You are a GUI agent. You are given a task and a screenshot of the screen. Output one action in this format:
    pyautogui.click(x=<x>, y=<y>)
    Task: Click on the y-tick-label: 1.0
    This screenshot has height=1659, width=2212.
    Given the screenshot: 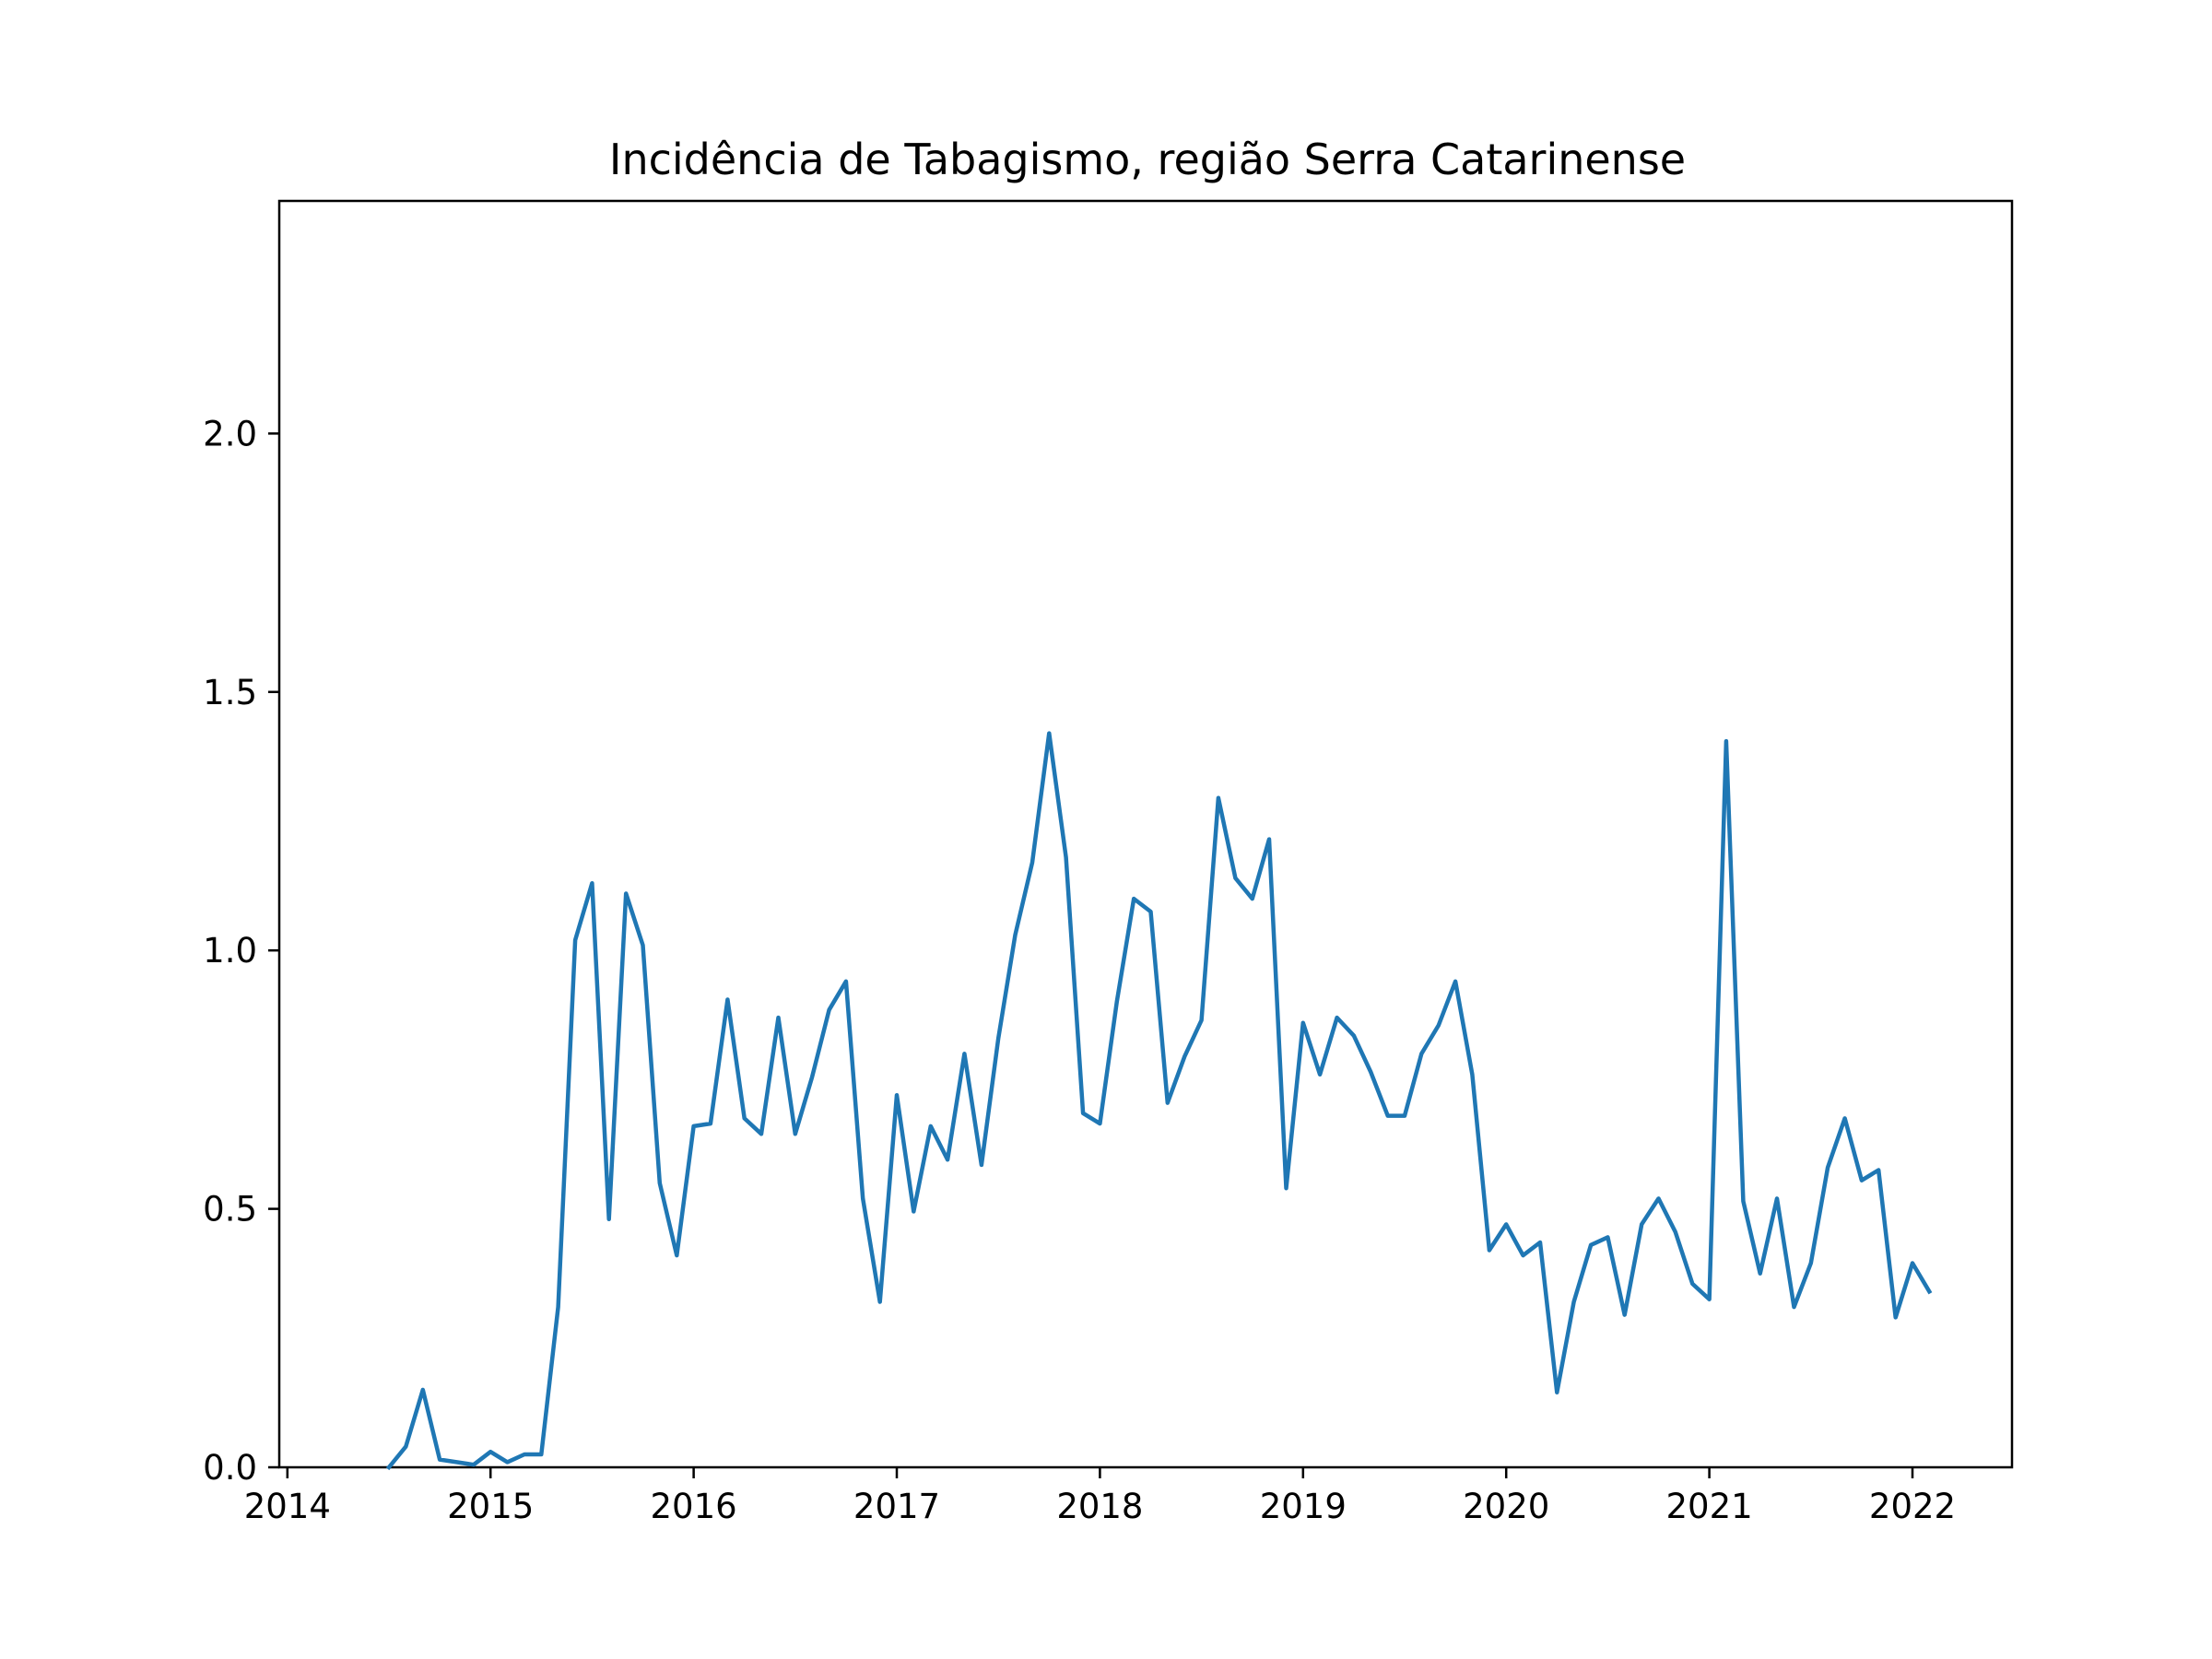 What is the action you would take?
    pyautogui.click(x=230, y=951)
    